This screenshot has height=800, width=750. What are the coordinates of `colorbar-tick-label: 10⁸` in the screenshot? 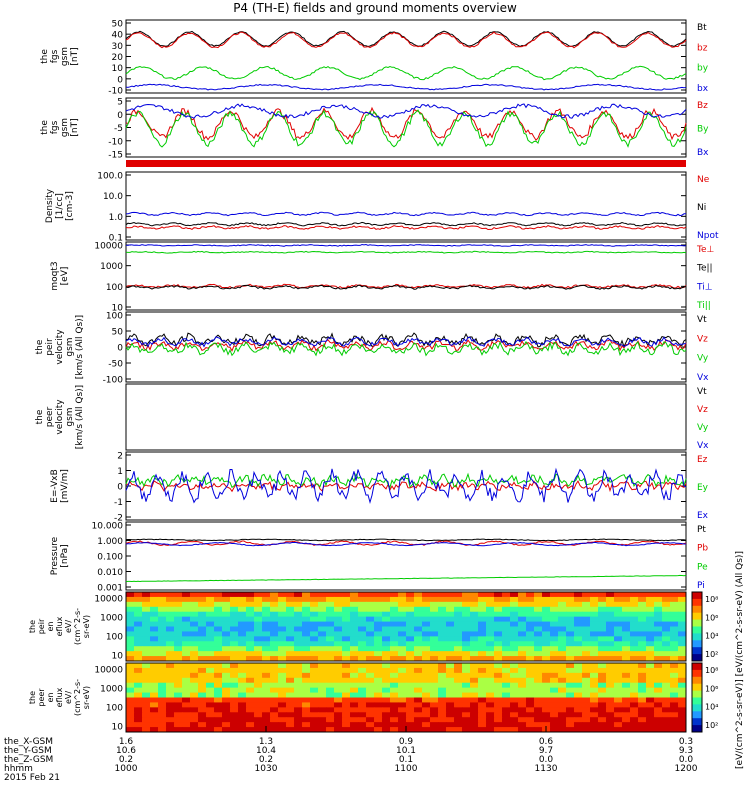 It's located at (711, 670).